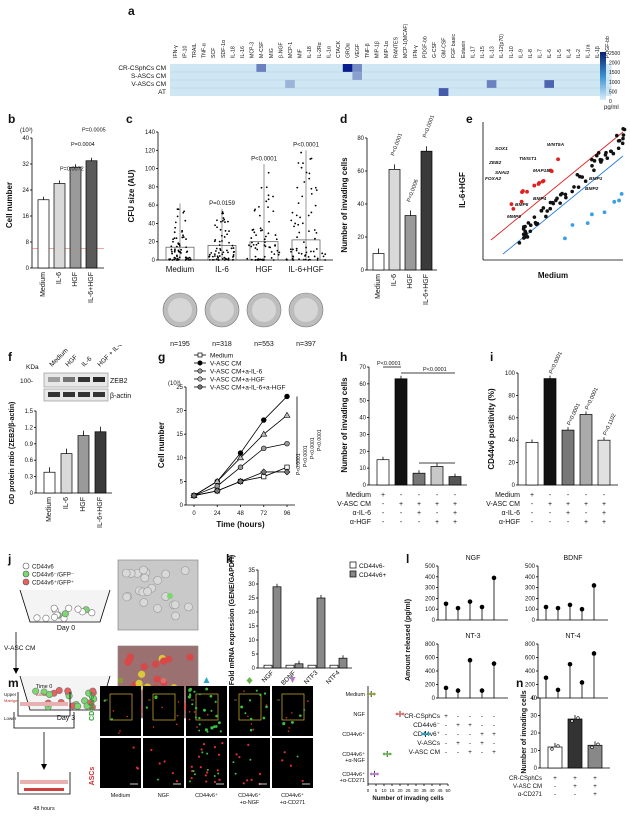  Describe the element at coordinates (44, 704) in the screenshot. I see `panel-m-matrigel-layer` at that location.